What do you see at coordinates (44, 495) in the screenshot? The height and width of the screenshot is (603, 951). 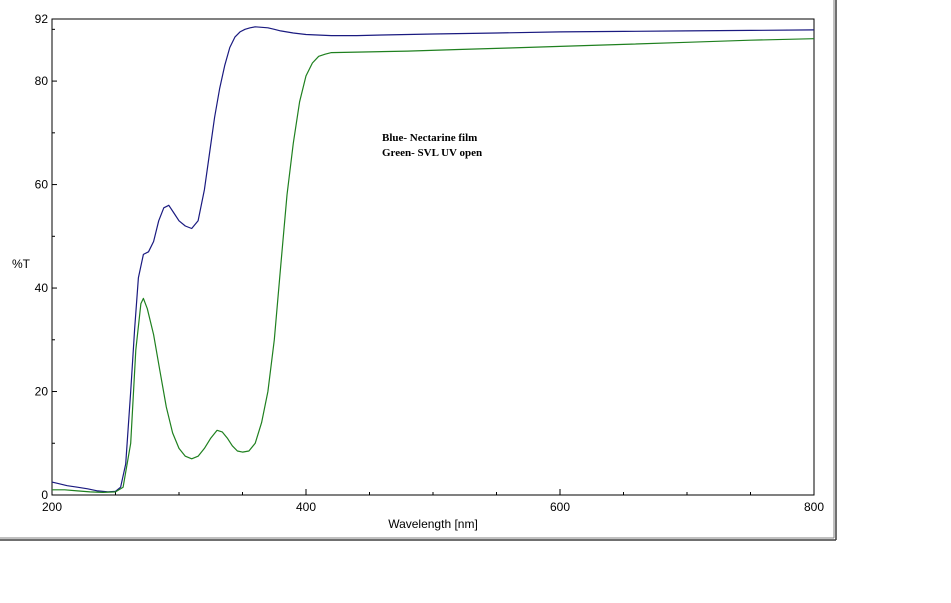 I see `y-tick-label: 0` at bounding box center [44, 495].